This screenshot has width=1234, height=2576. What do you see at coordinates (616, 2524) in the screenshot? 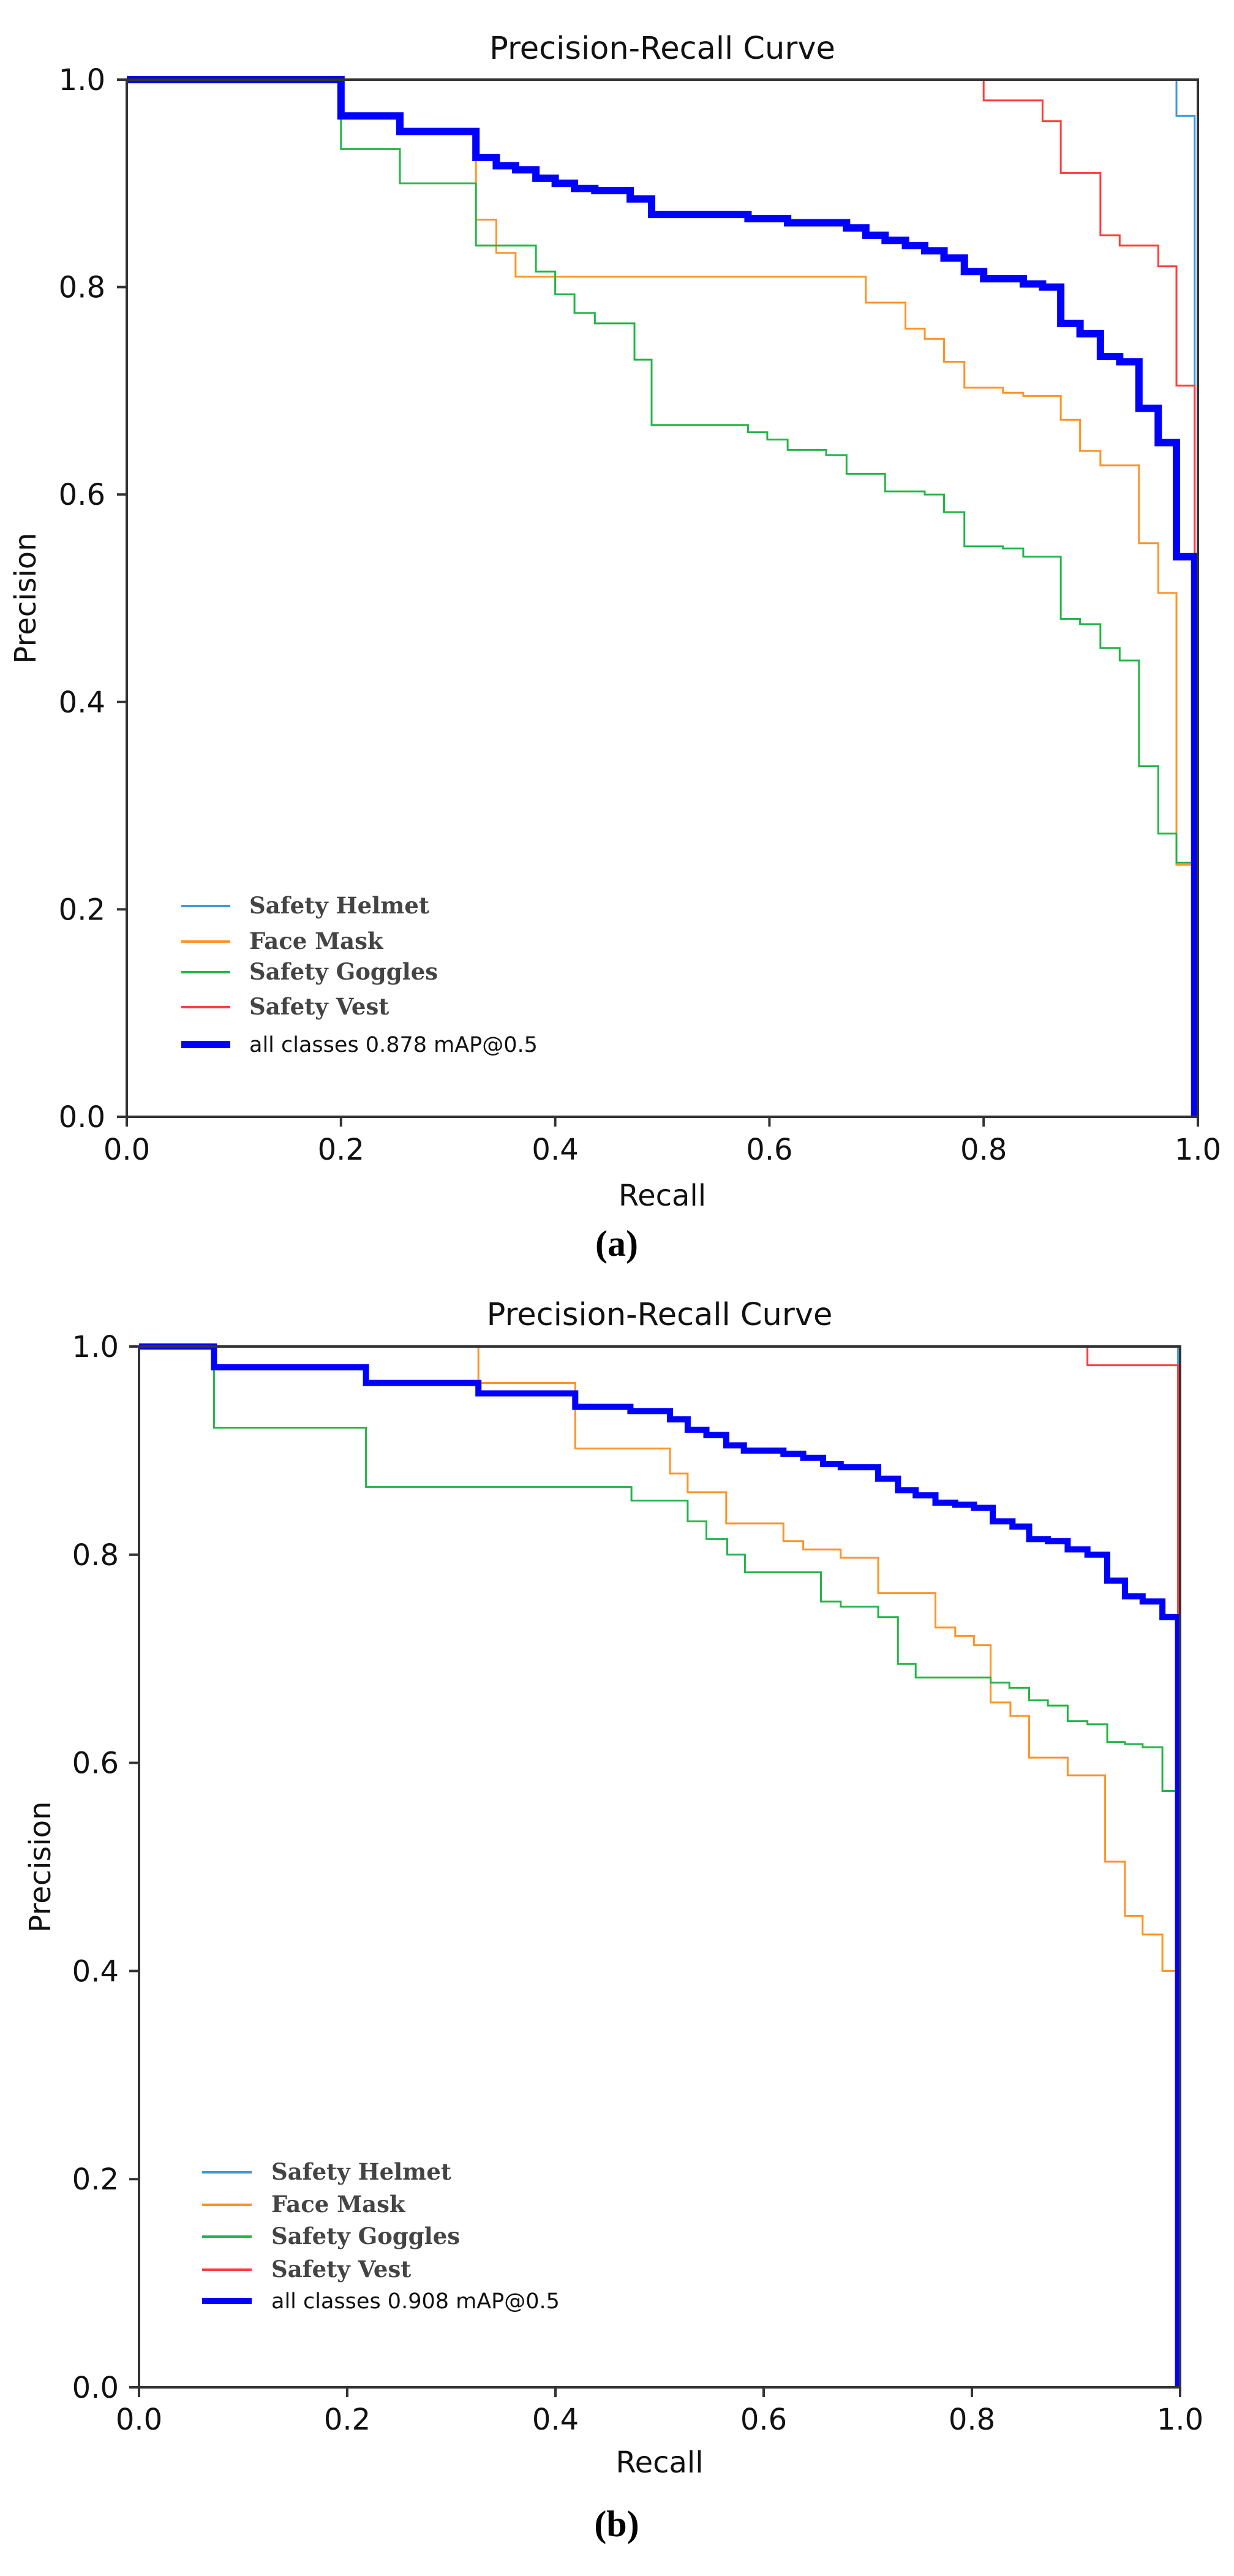
I see `subfigure-caption: (b)` at bounding box center [616, 2524].